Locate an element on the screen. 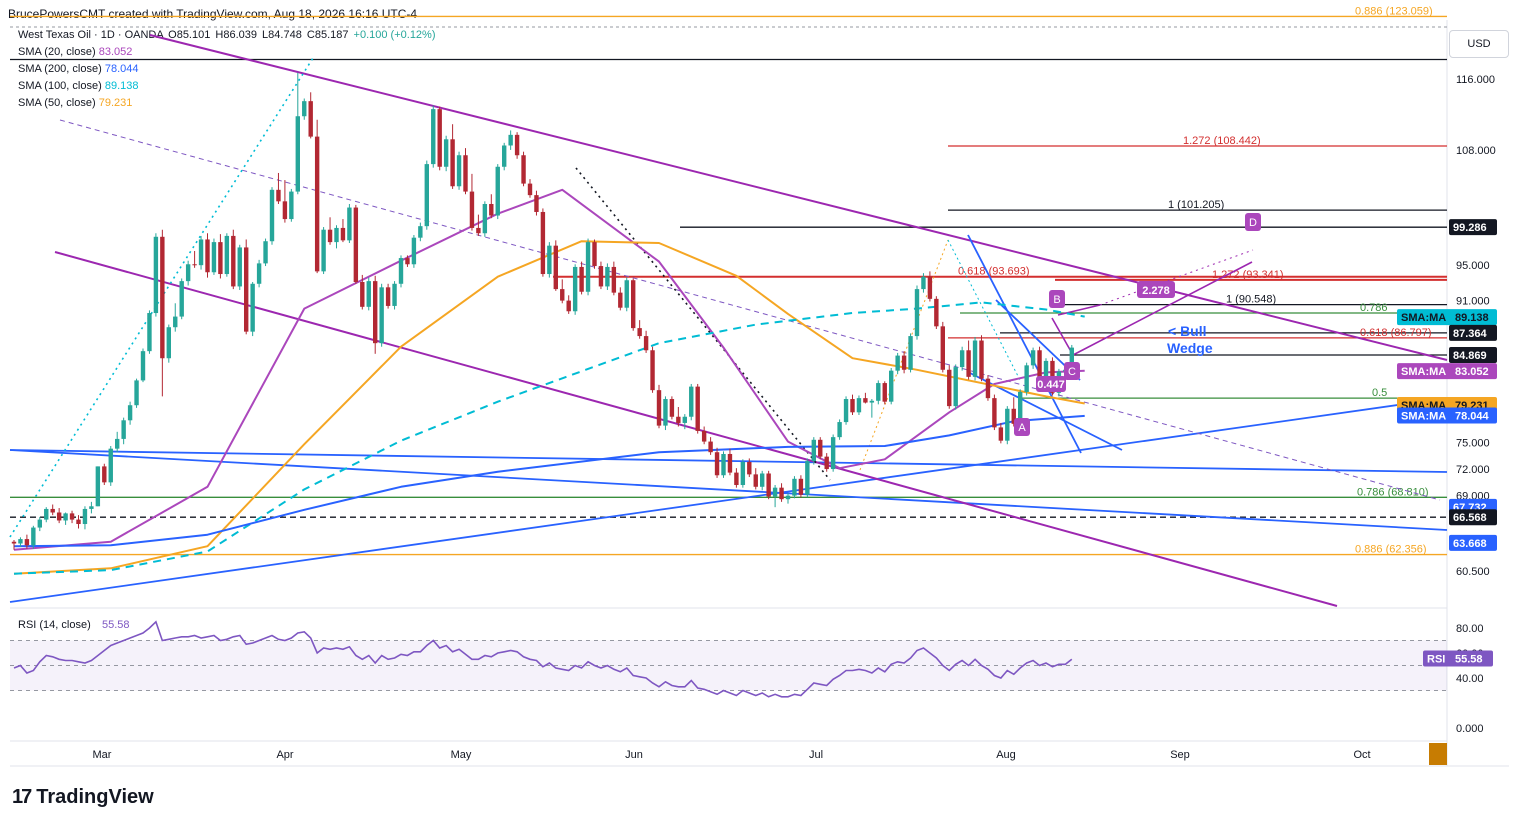 The height and width of the screenshot is (828, 1519). ohlc-o: O85.101 is located at coordinates (189, 35).